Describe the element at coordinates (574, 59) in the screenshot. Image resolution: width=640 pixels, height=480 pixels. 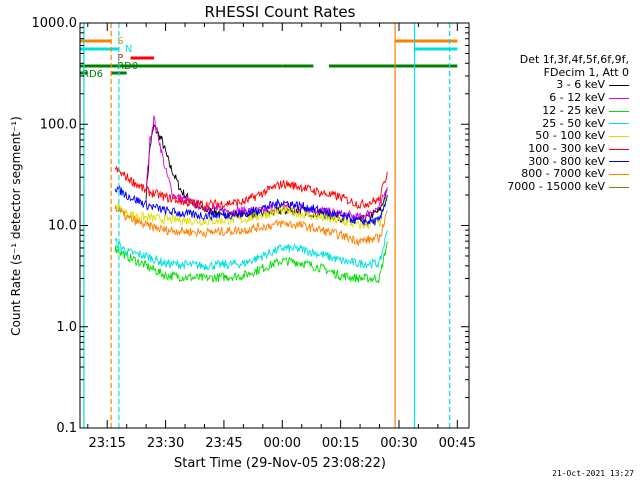
I see `legend-header-line-1: Det 1f,3f,4f,5f,6f,9f,` at that location.